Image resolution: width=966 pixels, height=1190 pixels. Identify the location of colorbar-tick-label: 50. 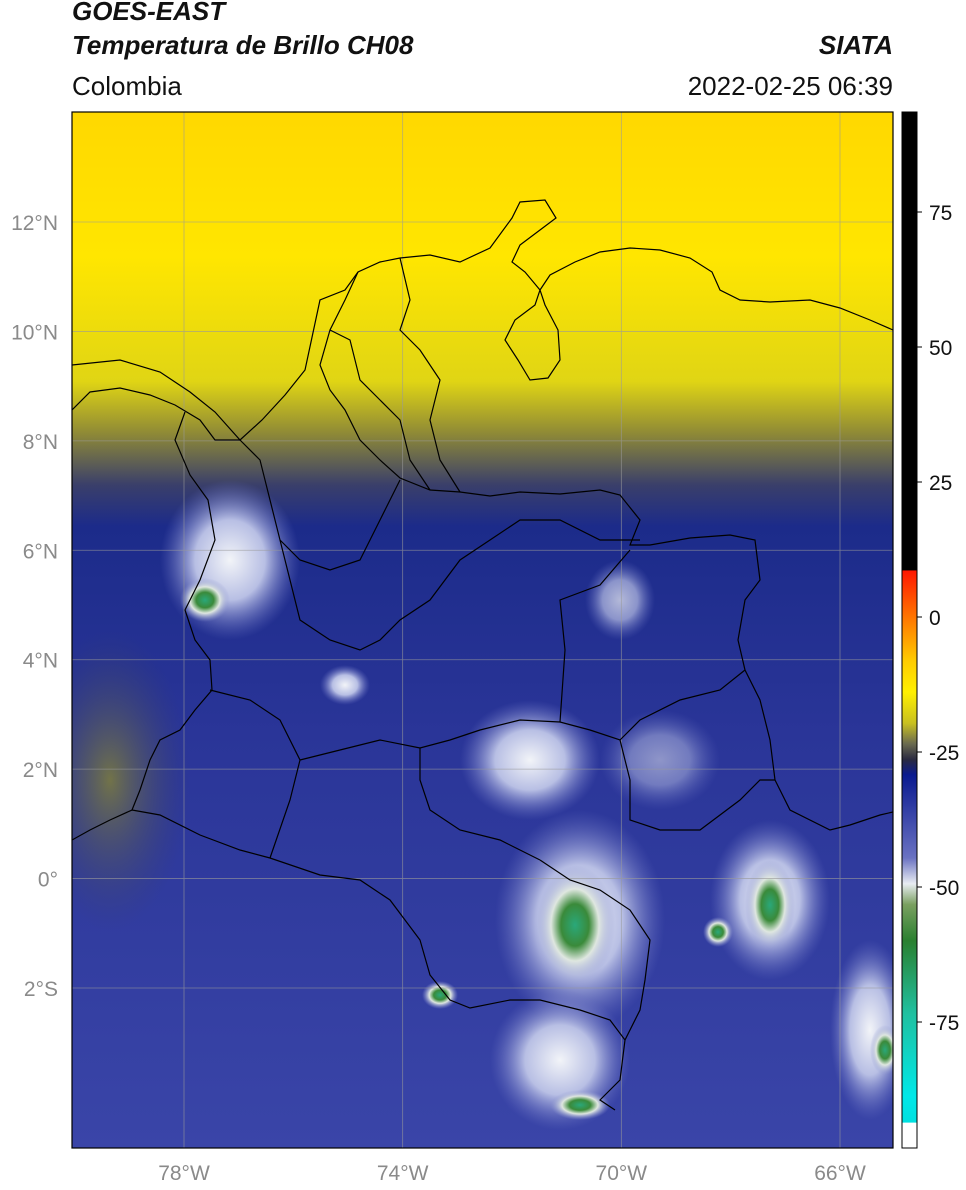
(940, 348).